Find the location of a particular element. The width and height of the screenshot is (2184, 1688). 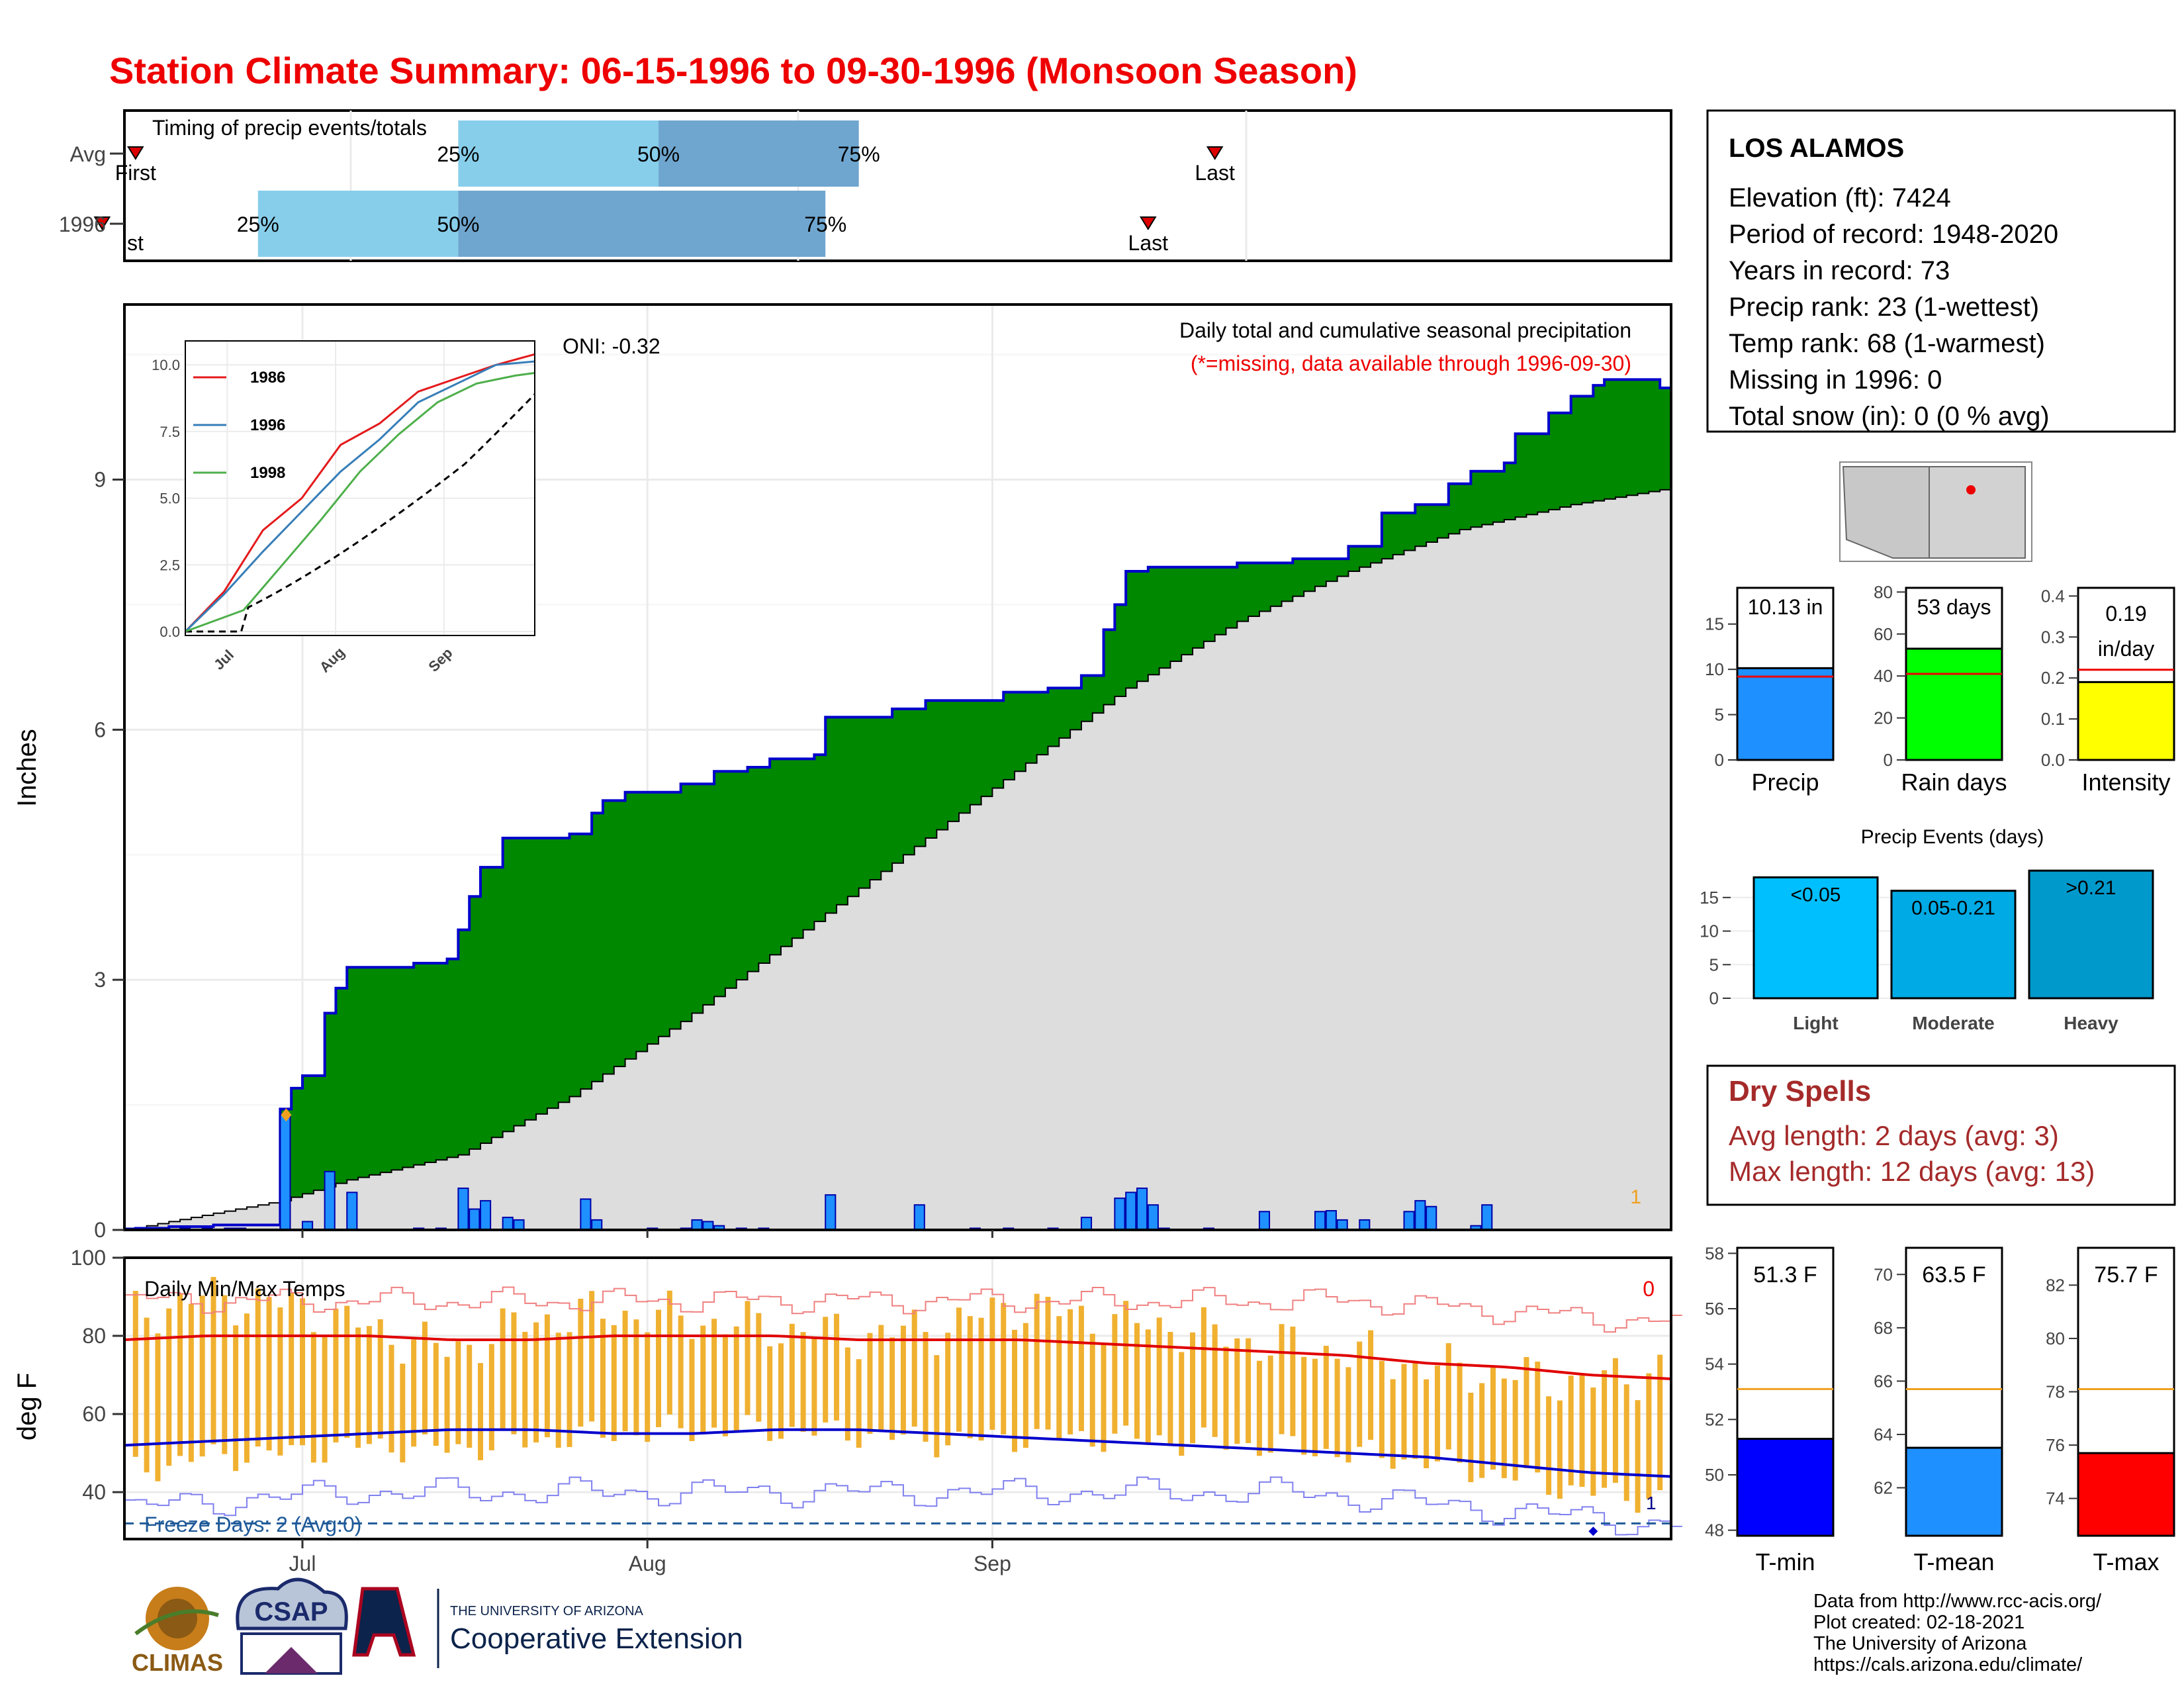

station-location-marker is located at coordinates (1971, 489).